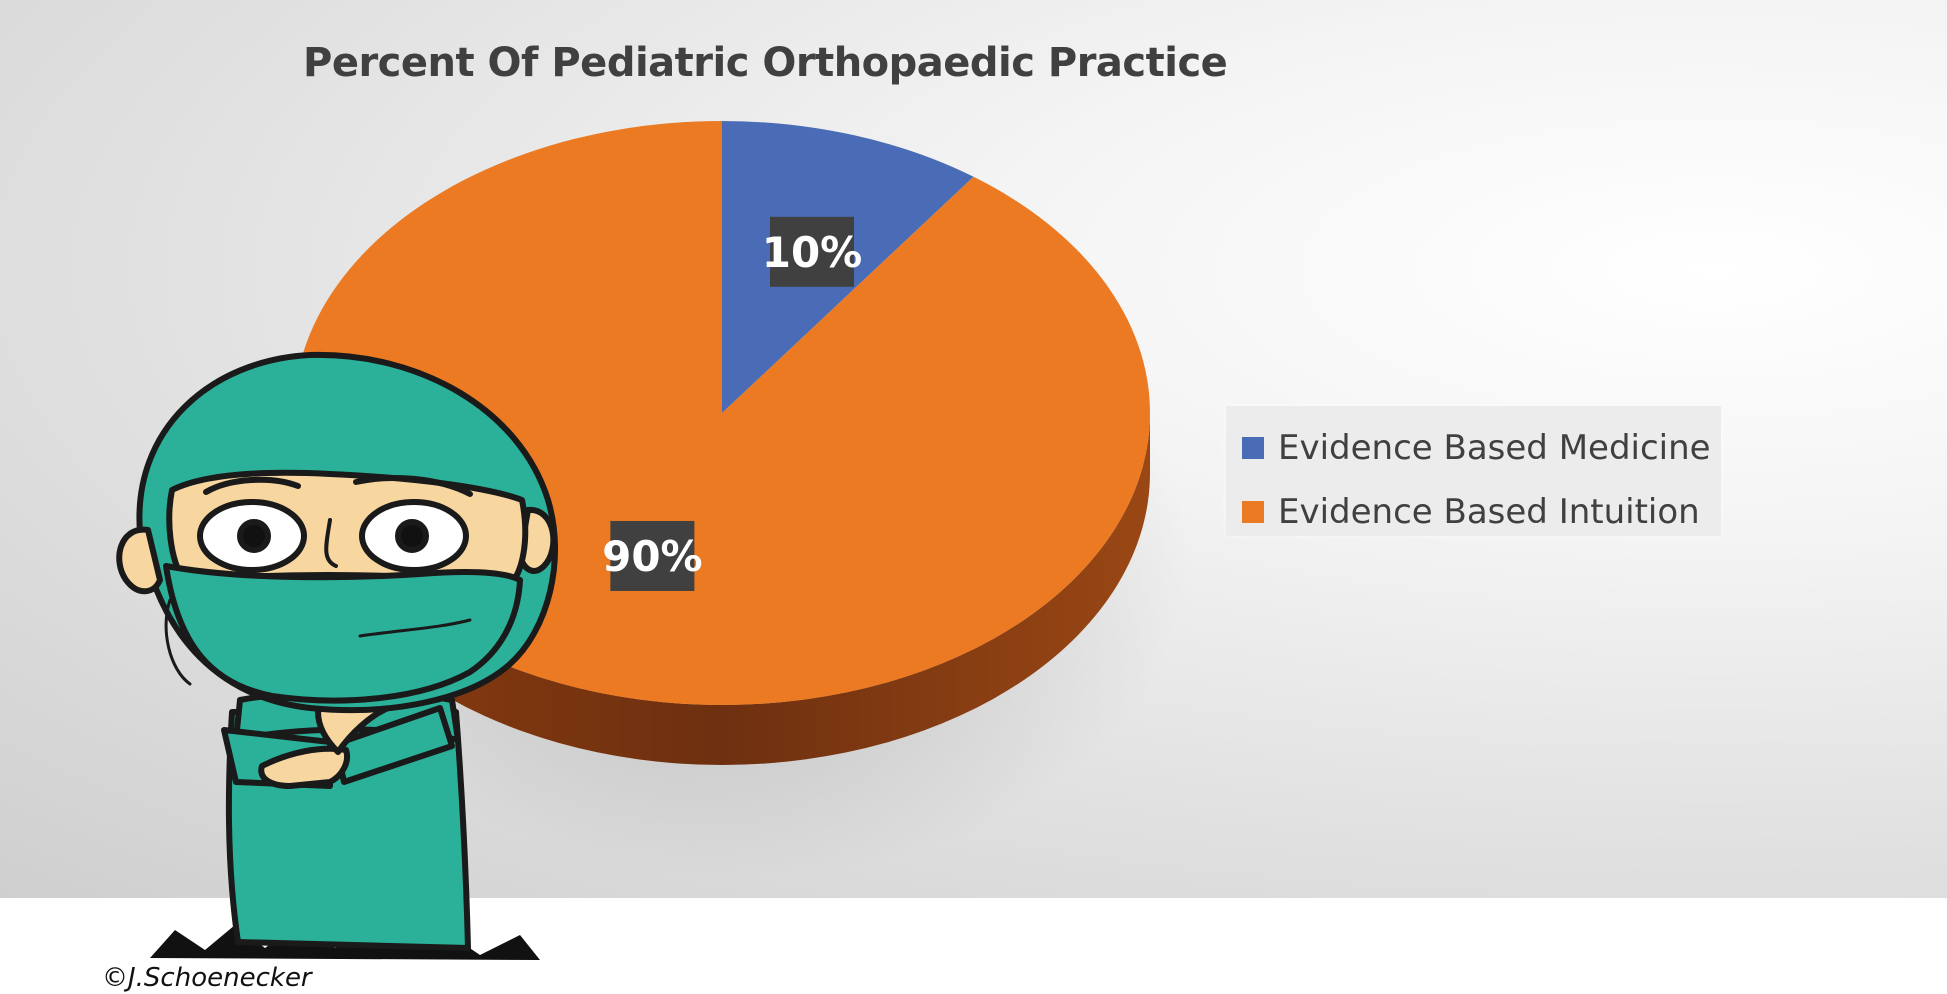  I want to click on surgeon-brow-left, so click(252, 485).